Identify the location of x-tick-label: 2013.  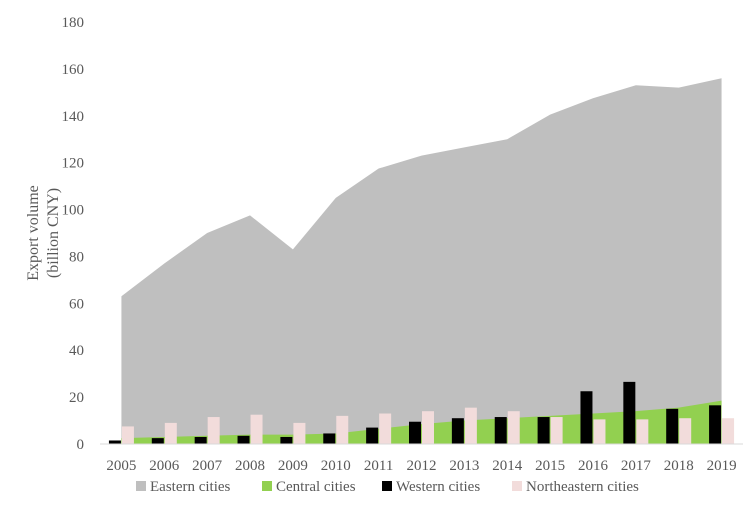
(464, 466).